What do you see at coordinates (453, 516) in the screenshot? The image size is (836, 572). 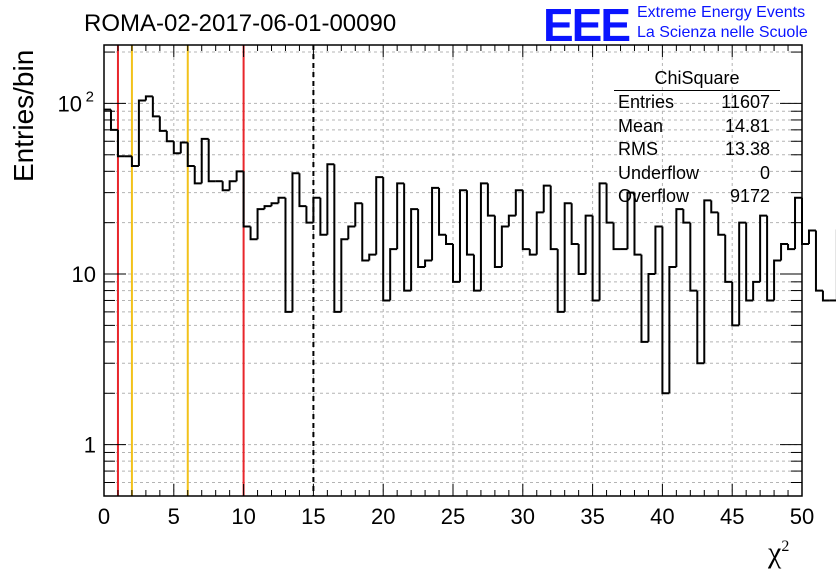 I see `x-tick-label: 25` at bounding box center [453, 516].